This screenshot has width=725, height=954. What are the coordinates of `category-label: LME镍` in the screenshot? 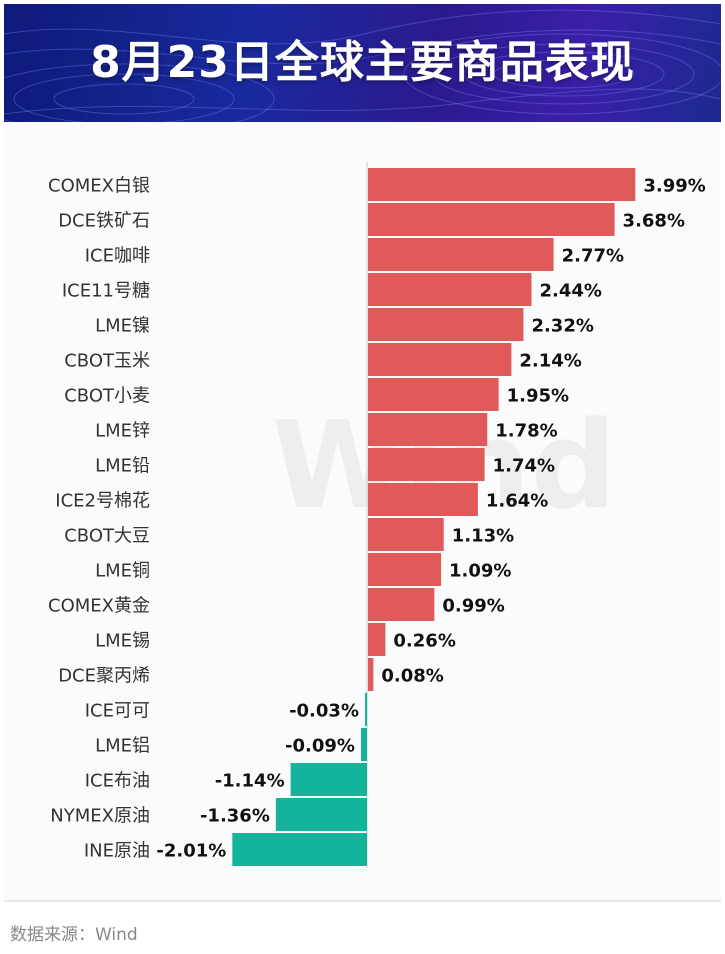 It's located at (122, 326).